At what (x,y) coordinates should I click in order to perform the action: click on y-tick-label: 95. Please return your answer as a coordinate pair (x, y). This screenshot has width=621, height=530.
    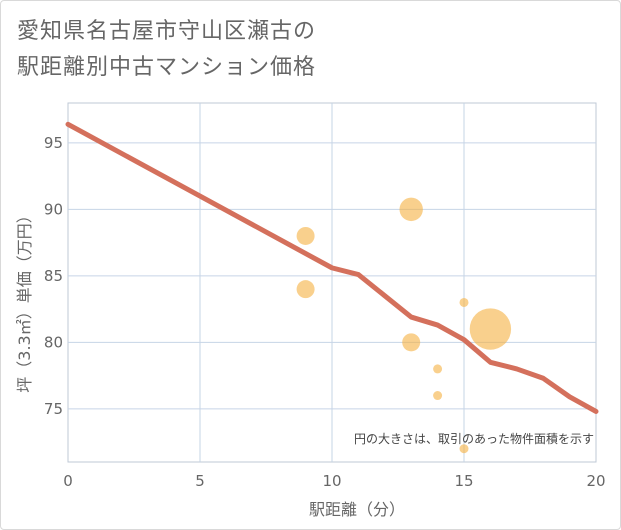
    Looking at the image, I should click on (53, 143).